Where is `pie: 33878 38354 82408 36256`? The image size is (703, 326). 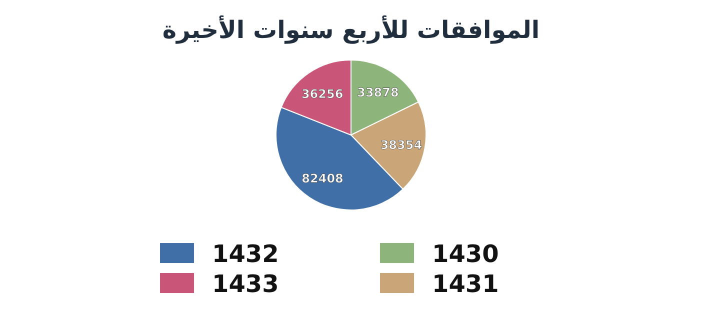
pie: 33878 38354 82408 36256 is located at coordinates (351, 135).